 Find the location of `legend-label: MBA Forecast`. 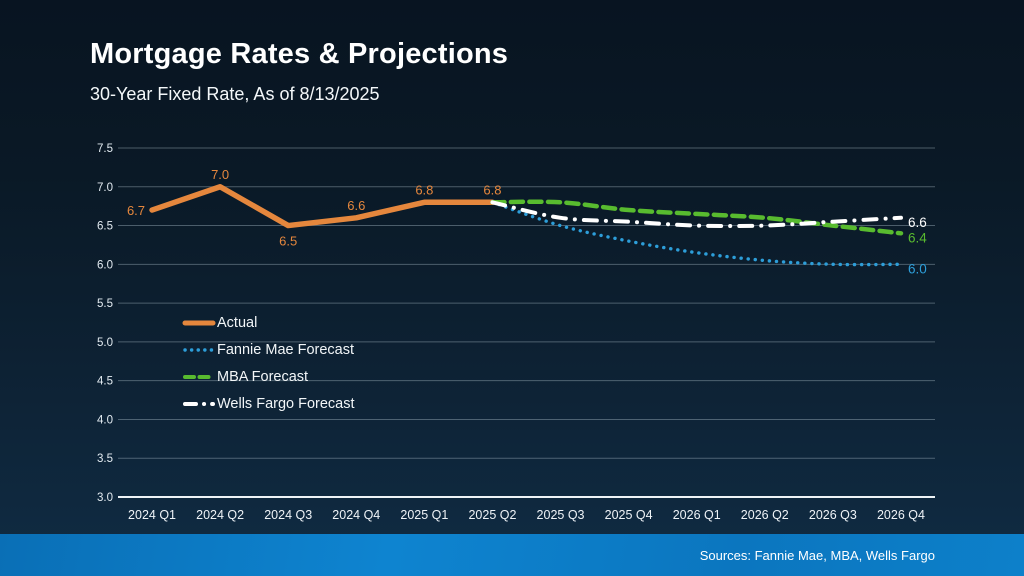

legend-label: MBA Forecast is located at coordinates (263, 376).